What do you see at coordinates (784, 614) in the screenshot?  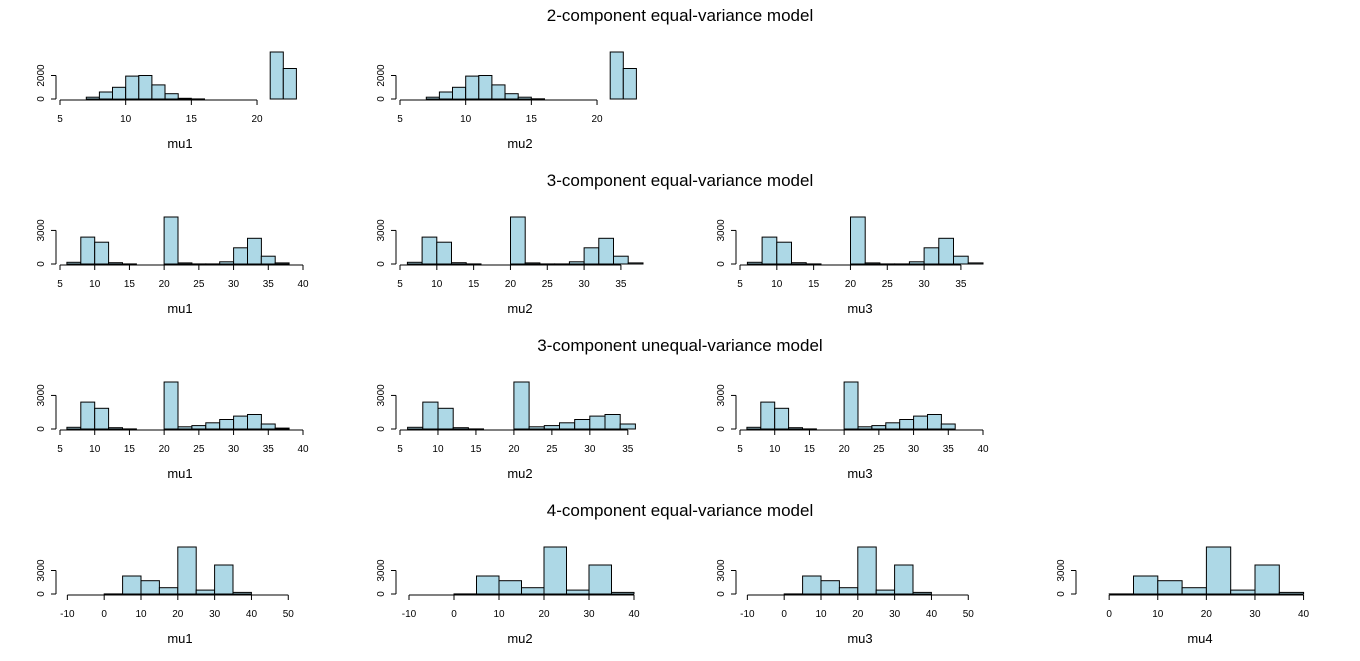 I see `x-tick-label: 0` at bounding box center [784, 614].